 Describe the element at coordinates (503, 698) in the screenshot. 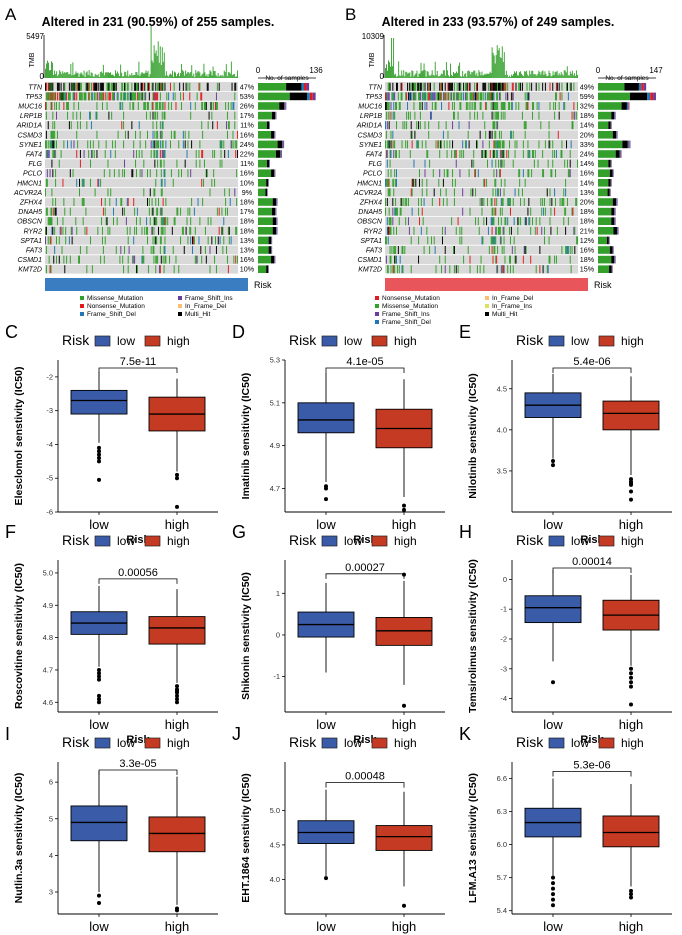

I see `y-tick-label: -4` at that location.